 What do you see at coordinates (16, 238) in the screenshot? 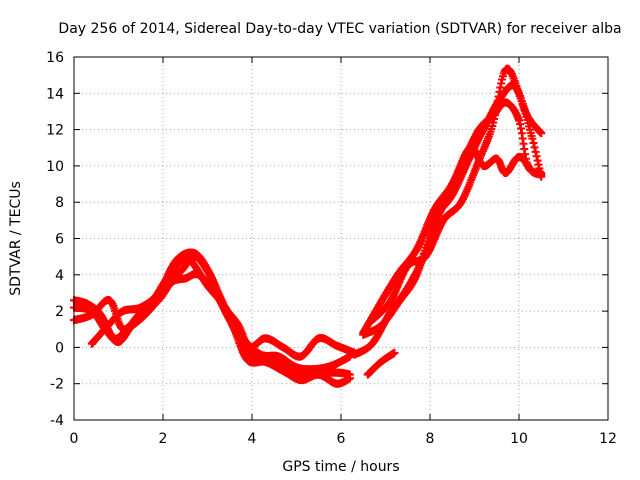
I see `y-axis-title: SDTVAR / TECUs` at bounding box center [16, 238].